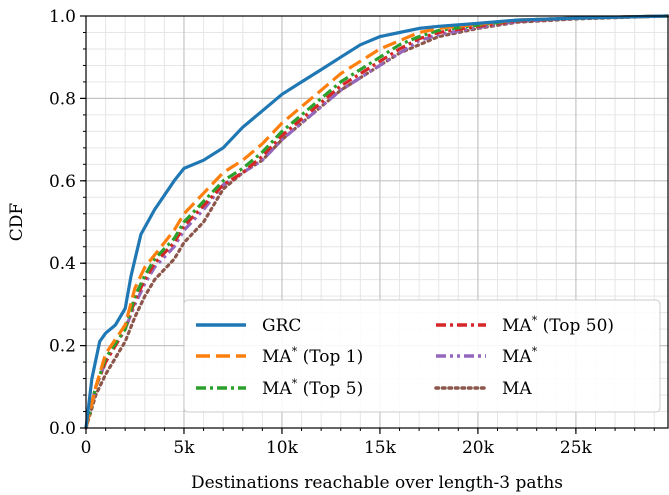 This screenshot has height=495, width=669. What do you see at coordinates (517, 389) in the screenshot?
I see `legend-label: MA` at bounding box center [517, 389].